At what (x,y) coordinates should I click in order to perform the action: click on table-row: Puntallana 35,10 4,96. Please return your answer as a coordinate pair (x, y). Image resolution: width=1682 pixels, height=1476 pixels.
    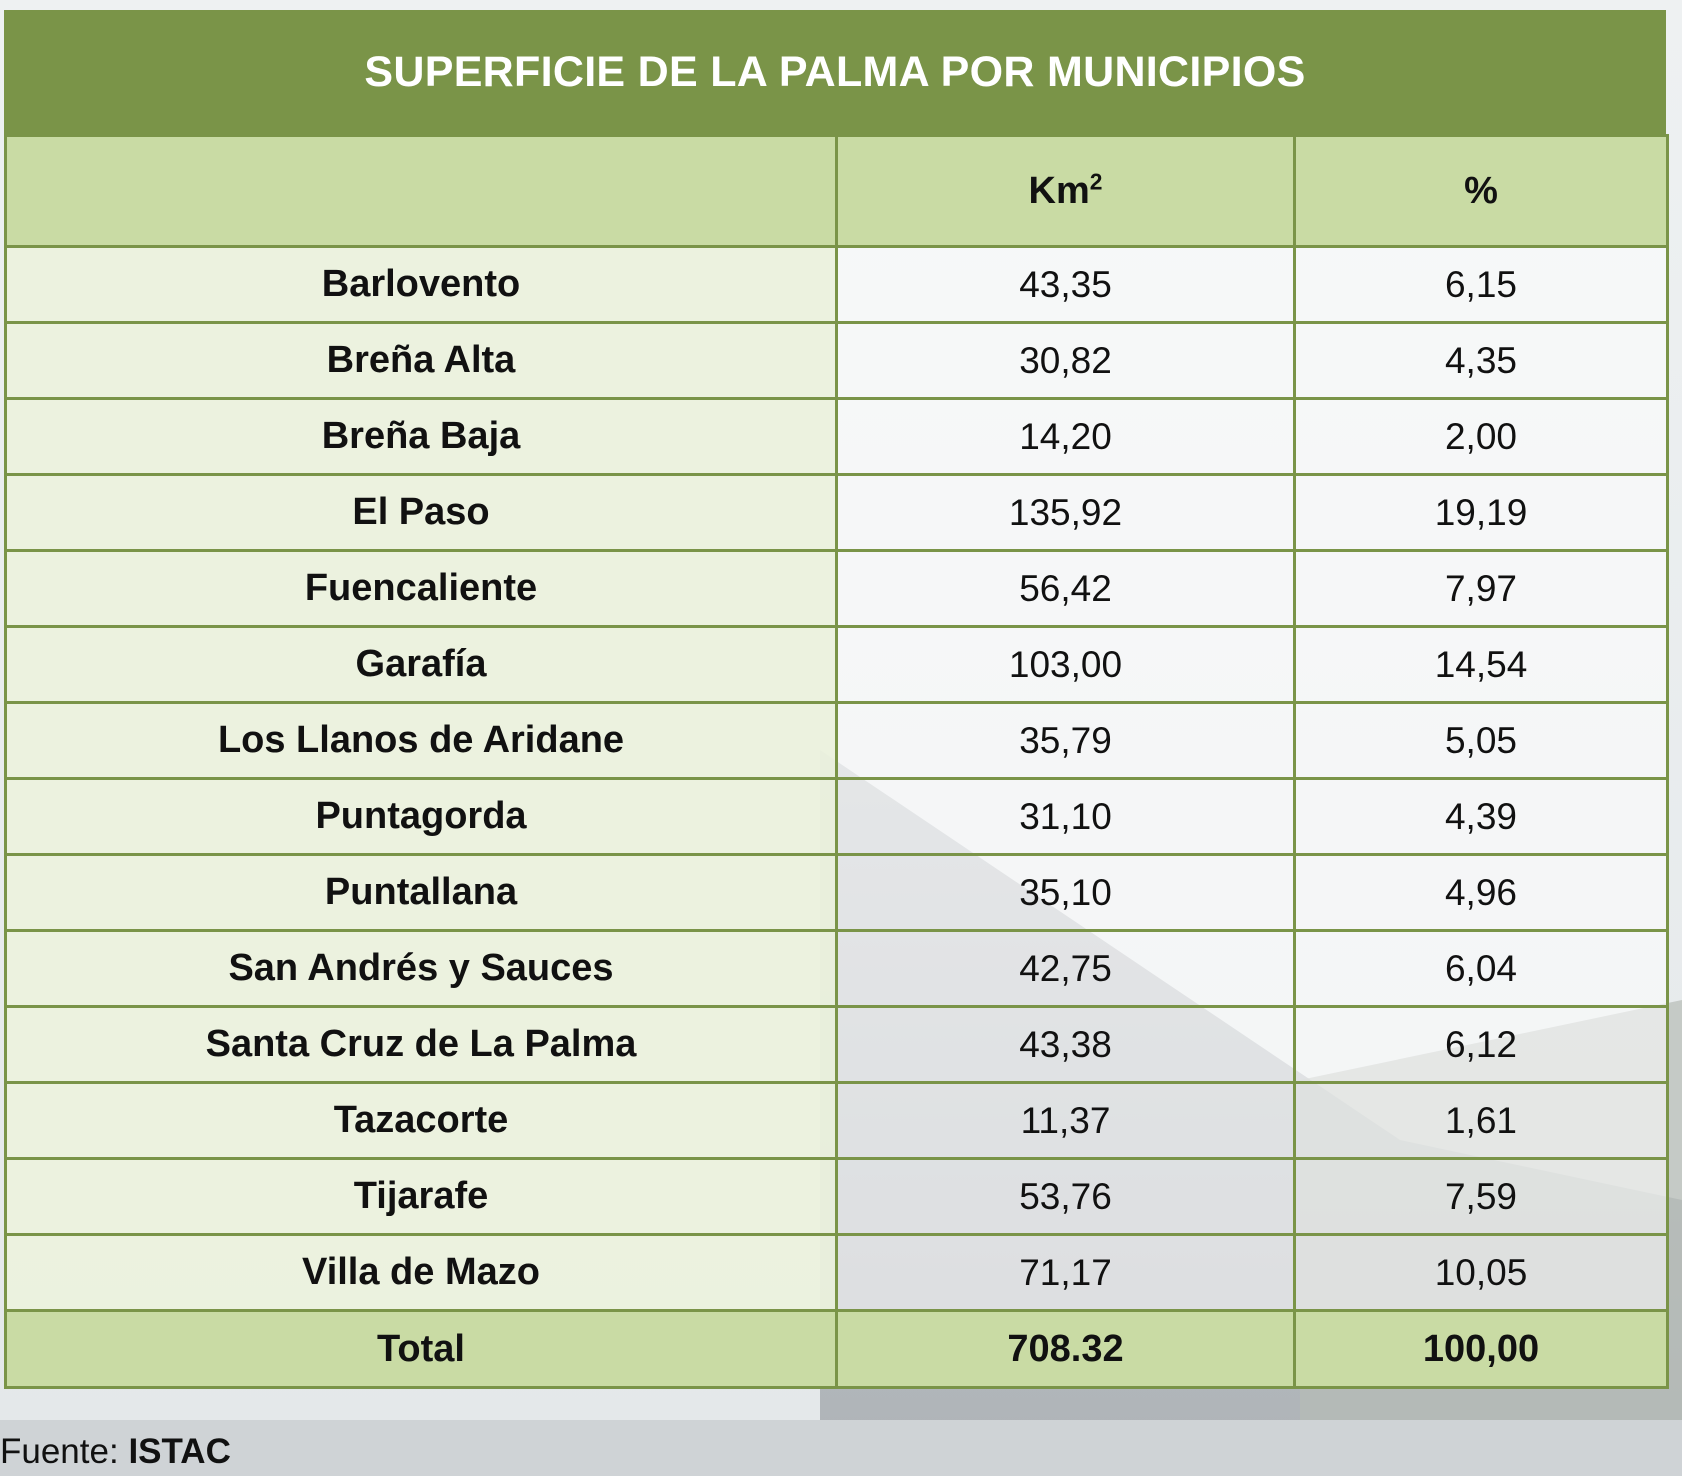
    Looking at the image, I should click on (836, 892).